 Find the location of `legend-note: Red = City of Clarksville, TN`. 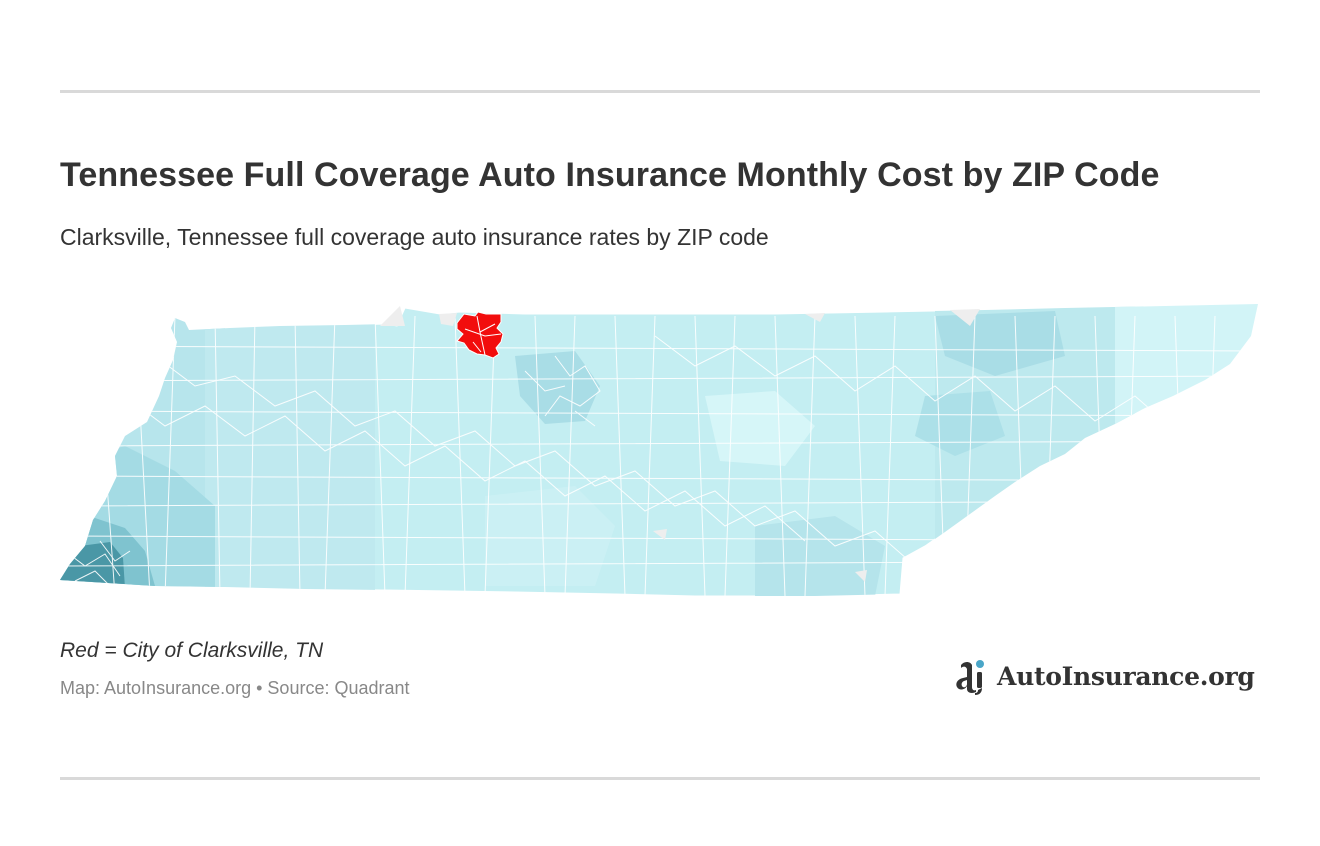

legend-note: Red = City of Clarksville, TN is located at coordinates (192, 650).